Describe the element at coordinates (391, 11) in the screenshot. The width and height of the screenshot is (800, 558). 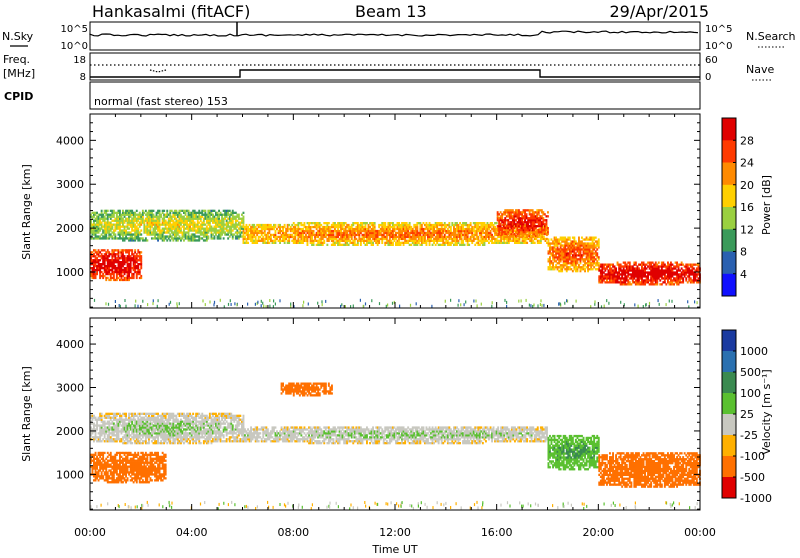
I see `beam-title: Beam 13` at that location.